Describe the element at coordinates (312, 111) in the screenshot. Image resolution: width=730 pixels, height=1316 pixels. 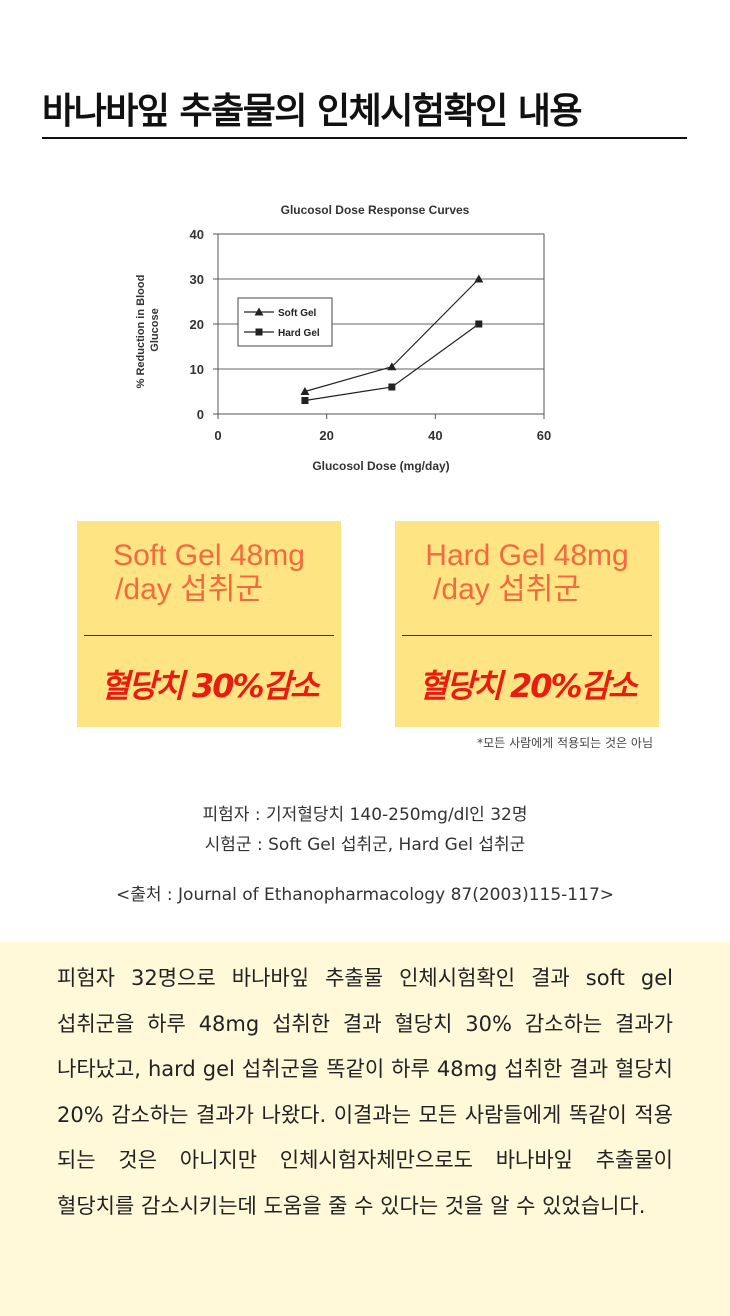
I see `page-title: 바나바잎 추출물의 인체시험확인 내용` at that location.